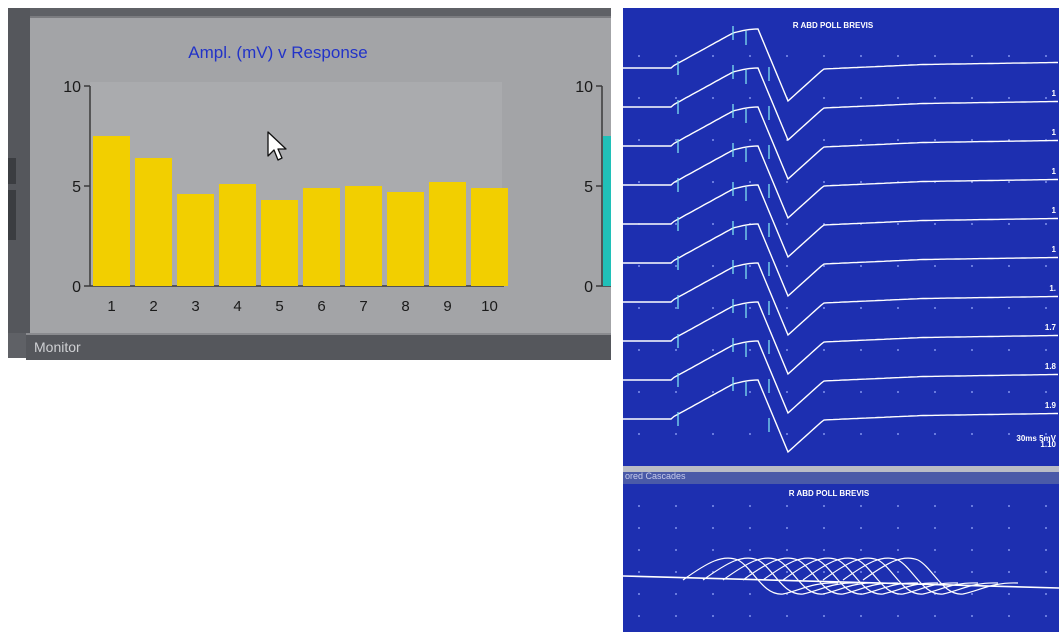 The image size is (1061, 632). I want to click on x-tick-label: 5, so click(279, 306).